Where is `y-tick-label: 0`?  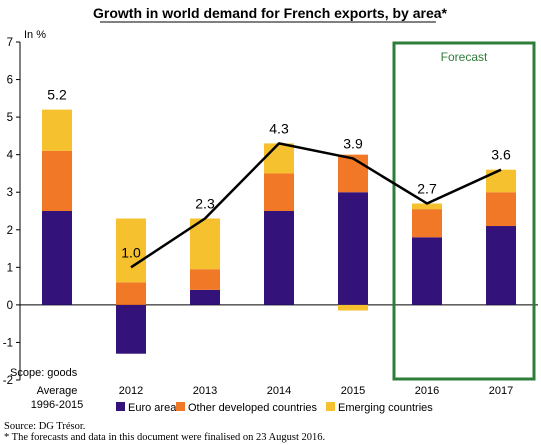 y-tick-label: 0 is located at coordinates (10, 306).